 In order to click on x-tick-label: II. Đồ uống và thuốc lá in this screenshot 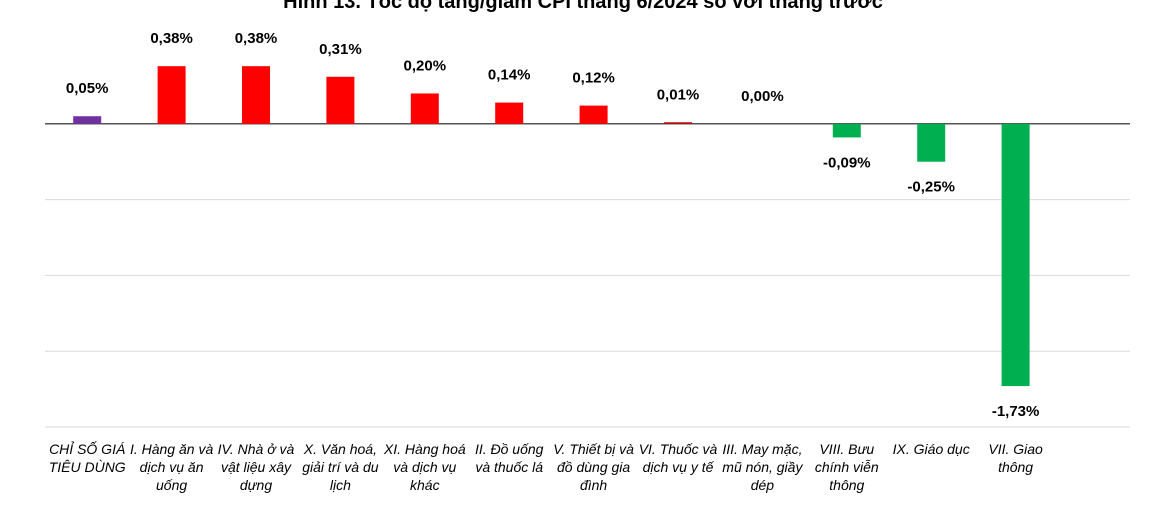, I will do `click(509, 458)`.